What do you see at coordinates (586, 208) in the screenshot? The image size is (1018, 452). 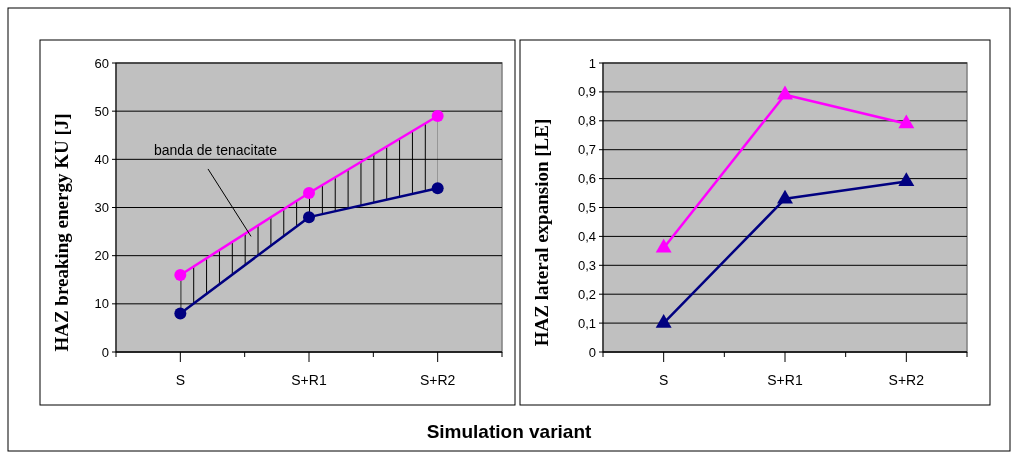 I see `y-tick-label: 0,5` at bounding box center [586, 208].